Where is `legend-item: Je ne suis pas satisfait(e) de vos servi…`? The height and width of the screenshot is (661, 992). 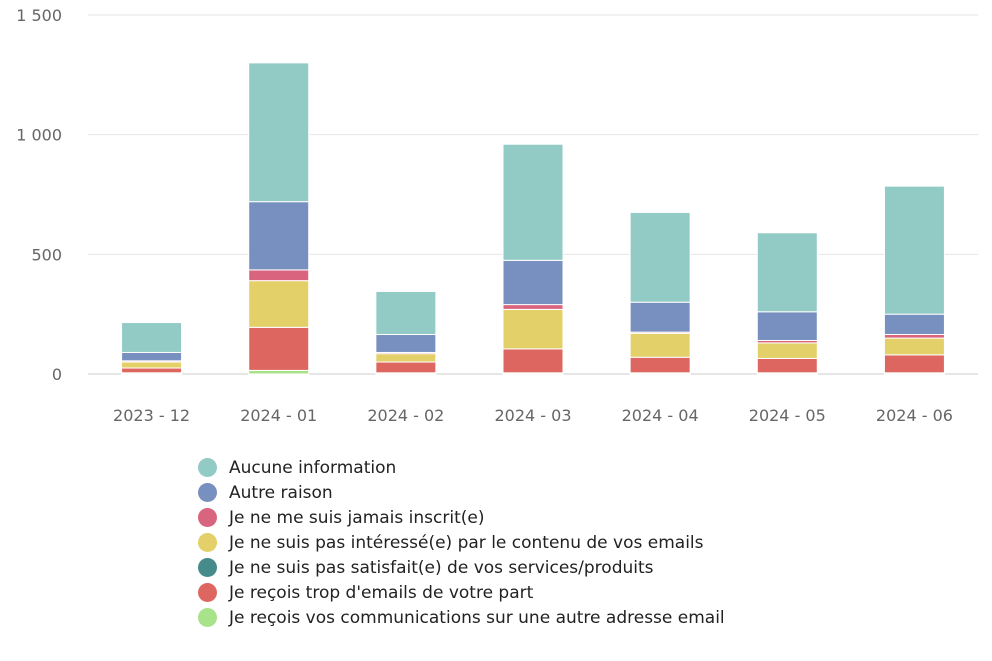 legend-item: Je ne suis pas satisfait(e) de vos servi… is located at coordinates (461, 567).